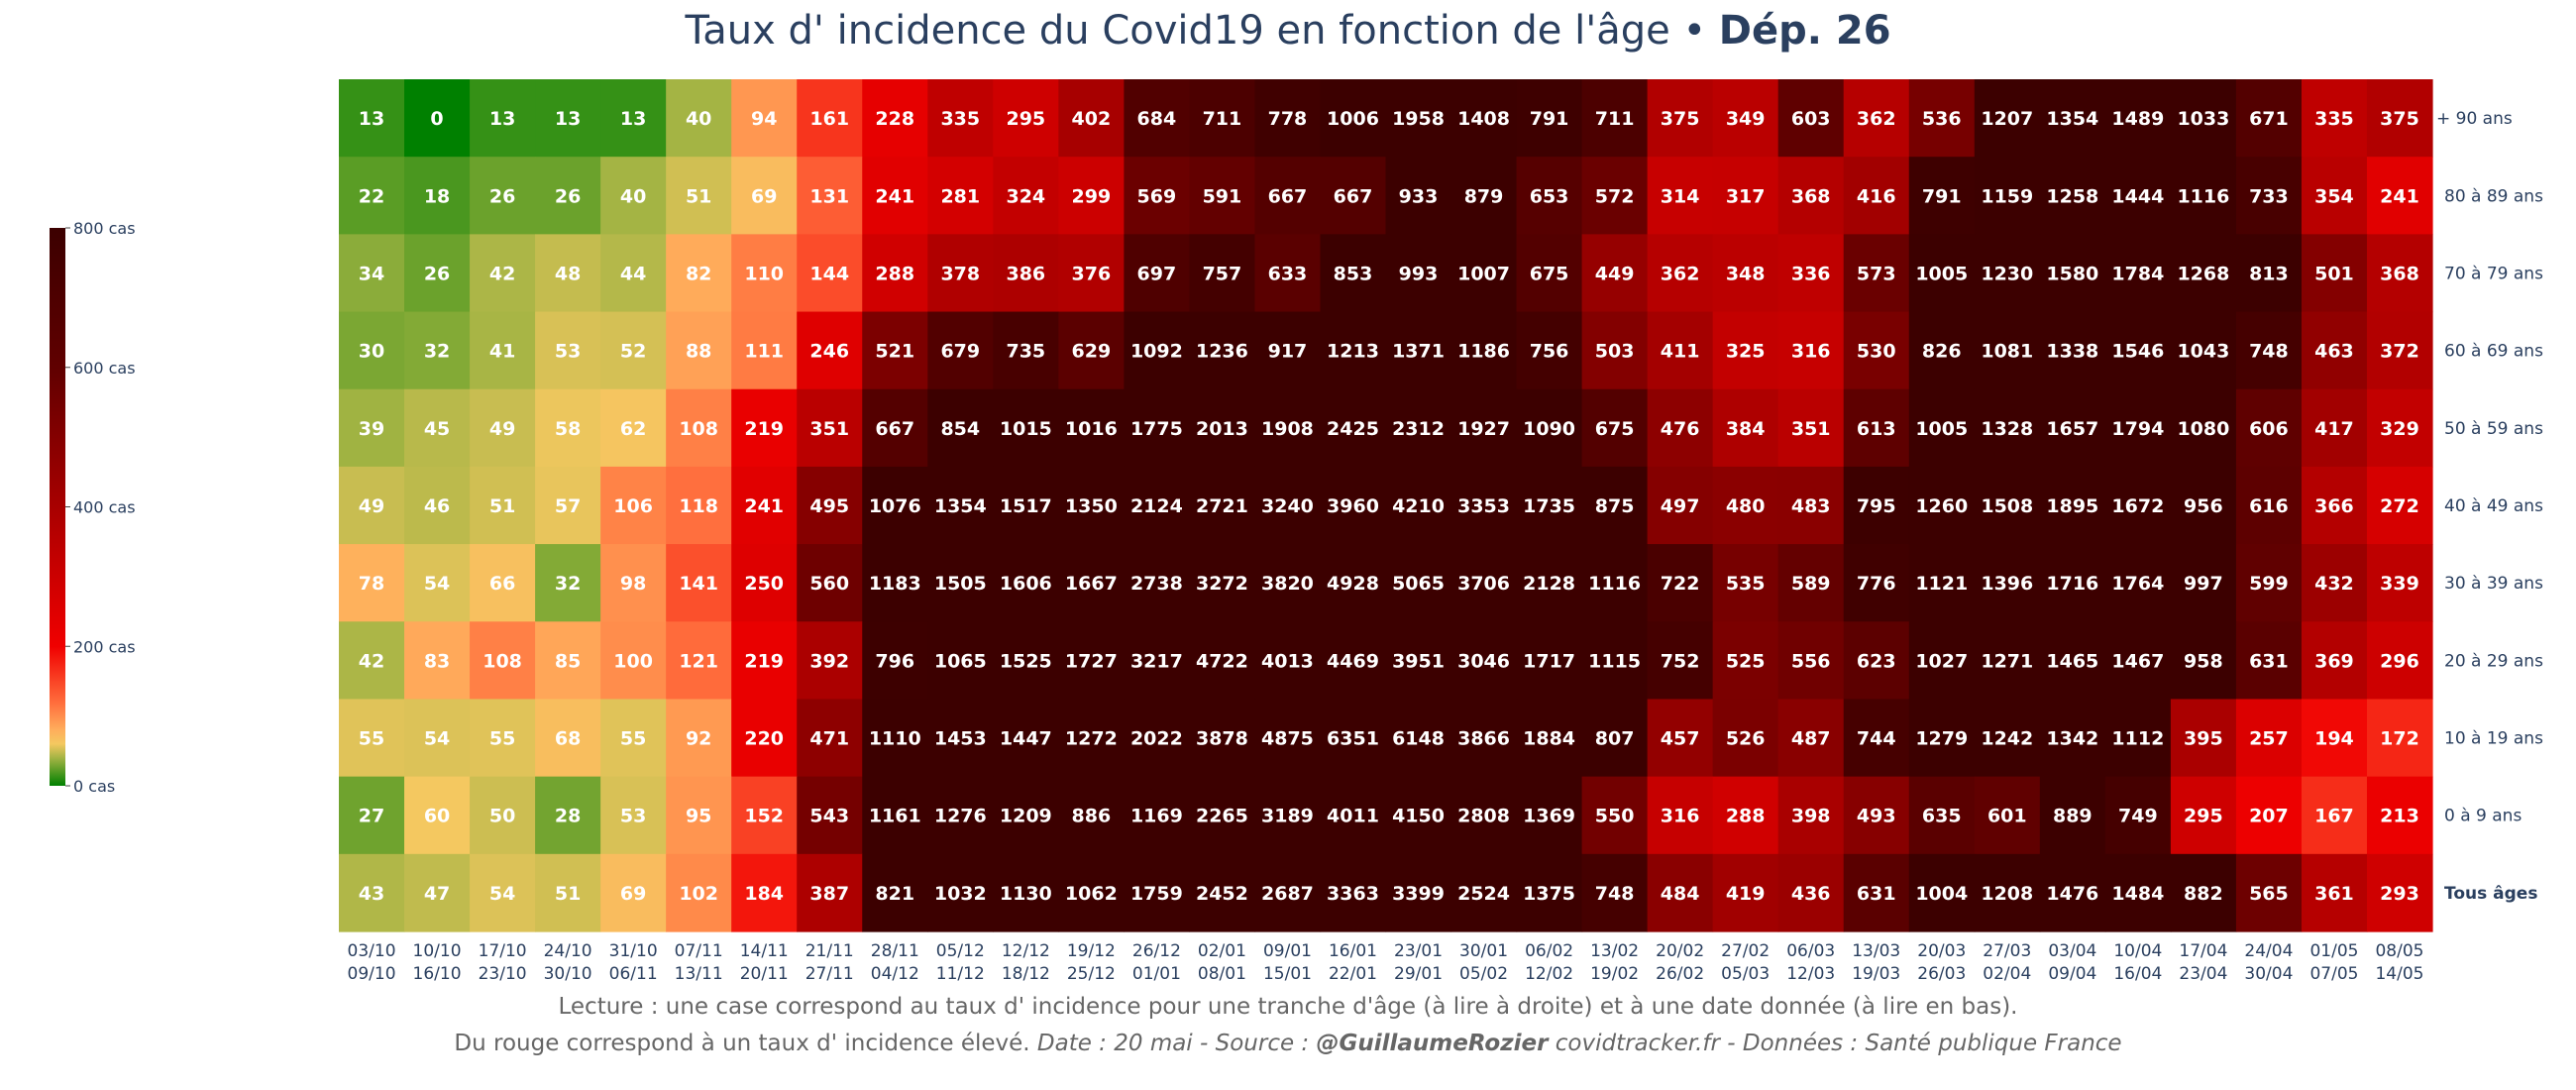 The height and width of the screenshot is (1090, 2576). Describe the element at coordinates (829, 119) in the screenshot. I see `cell-value-label: 161` at that location.